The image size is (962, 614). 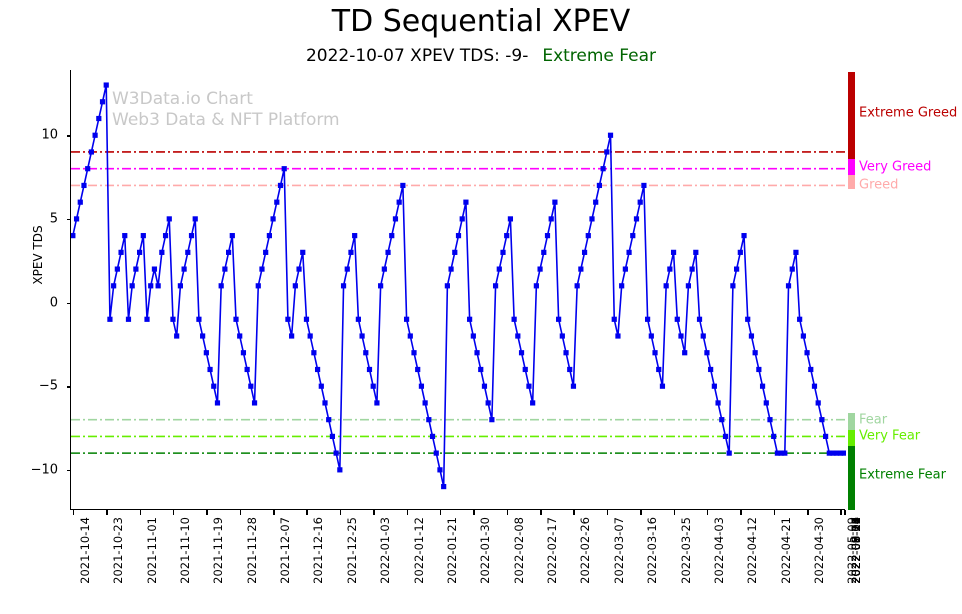 What do you see at coordinates (485, 550) in the screenshot?
I see `x-tick-label: 2022-01-30` at bounding box center [485, 550].